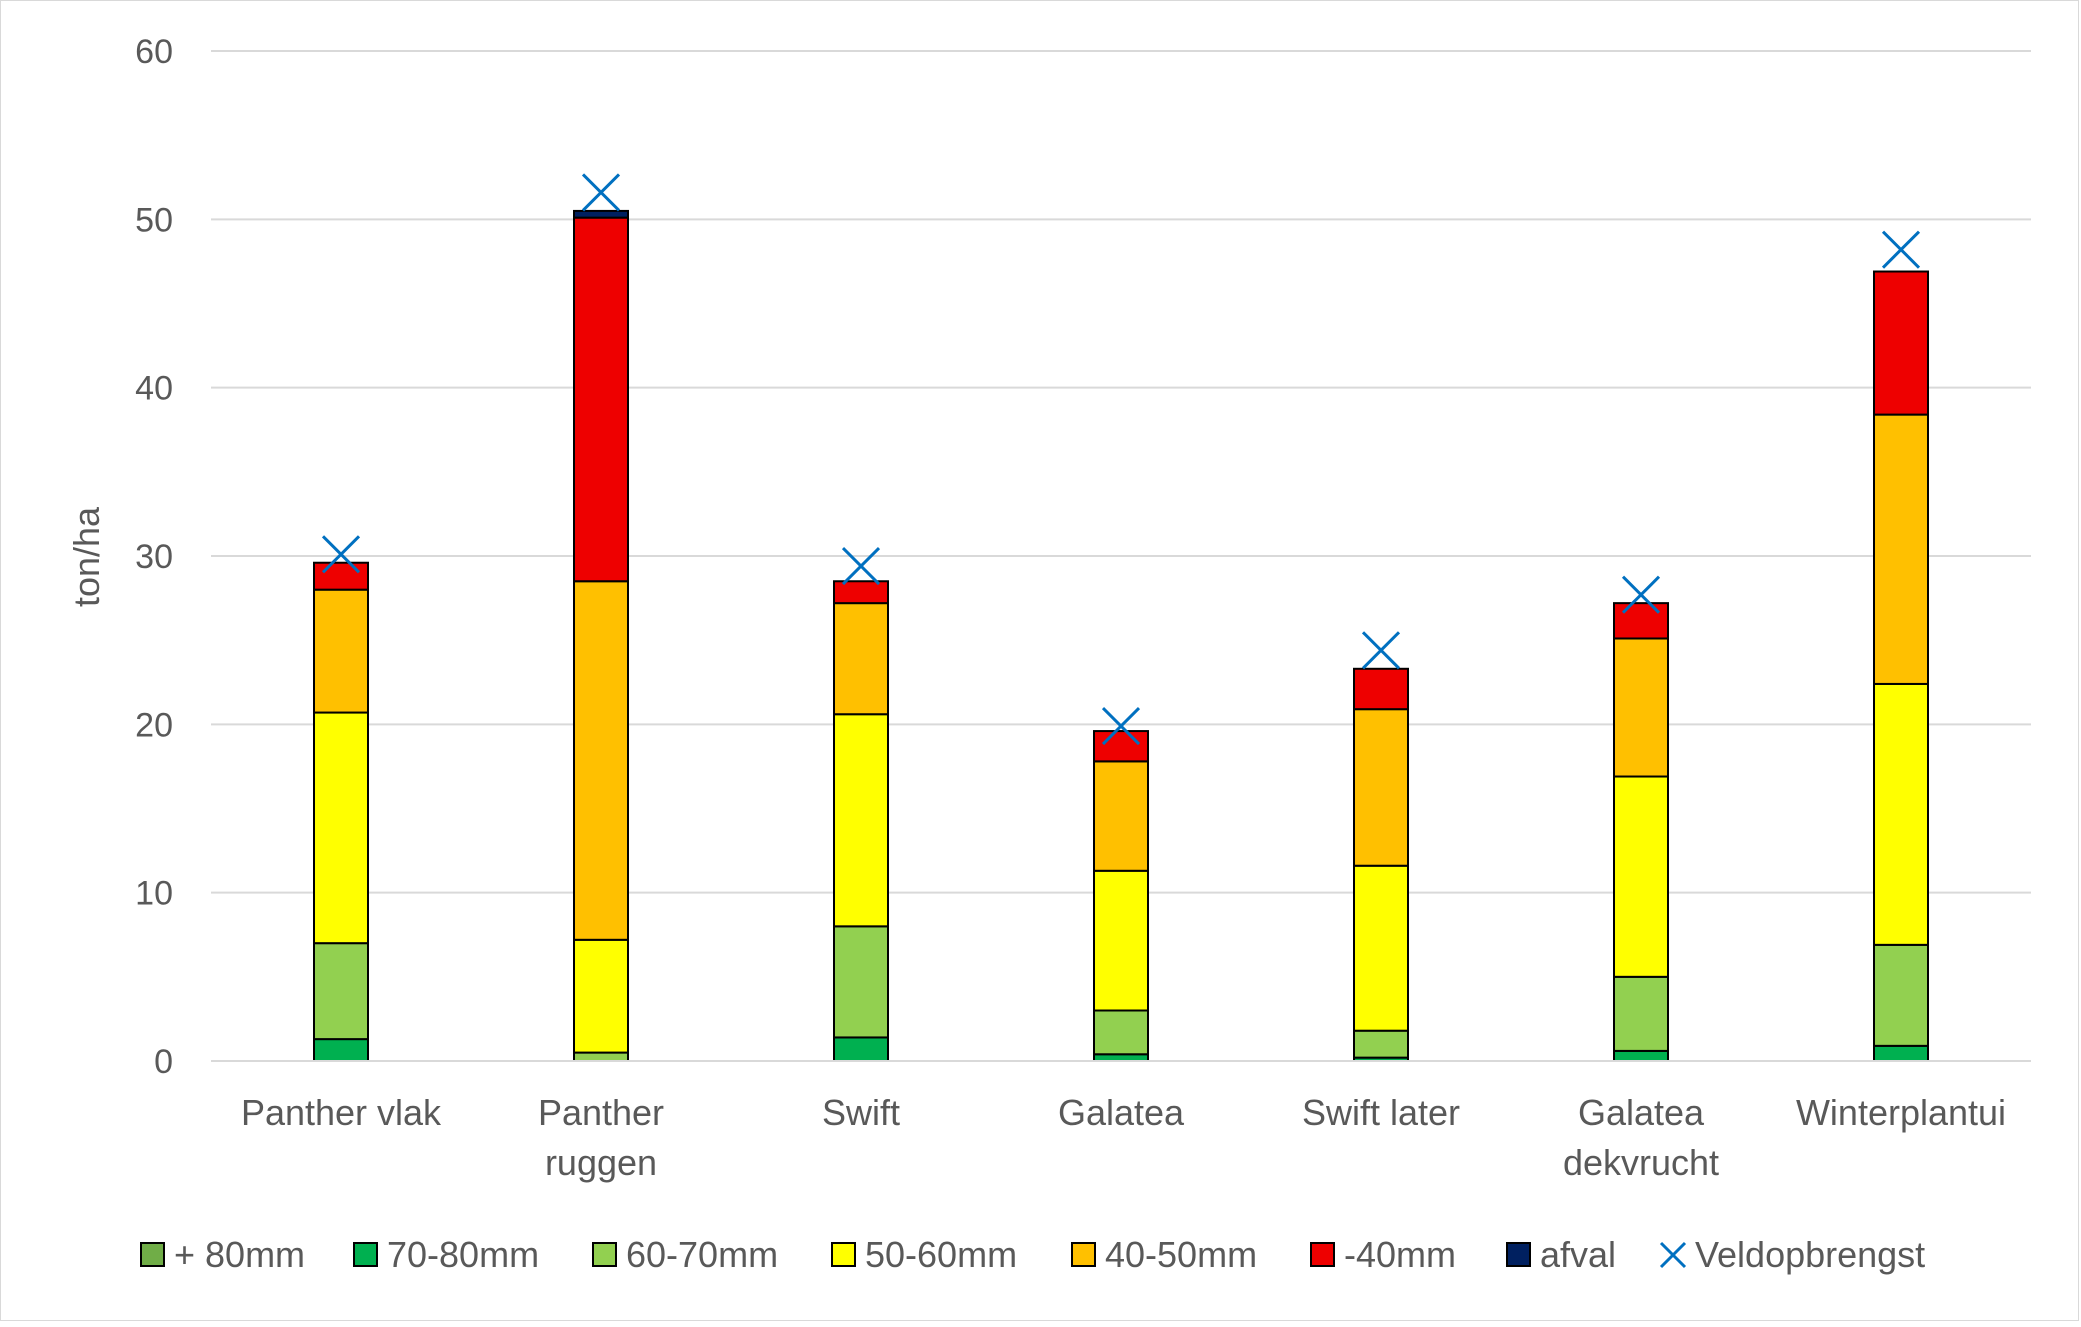 Image resolution: width=2081 pixels, height=1327 pixels. I want to click on legend-label: 40-50mm, so click(1181, 1254).